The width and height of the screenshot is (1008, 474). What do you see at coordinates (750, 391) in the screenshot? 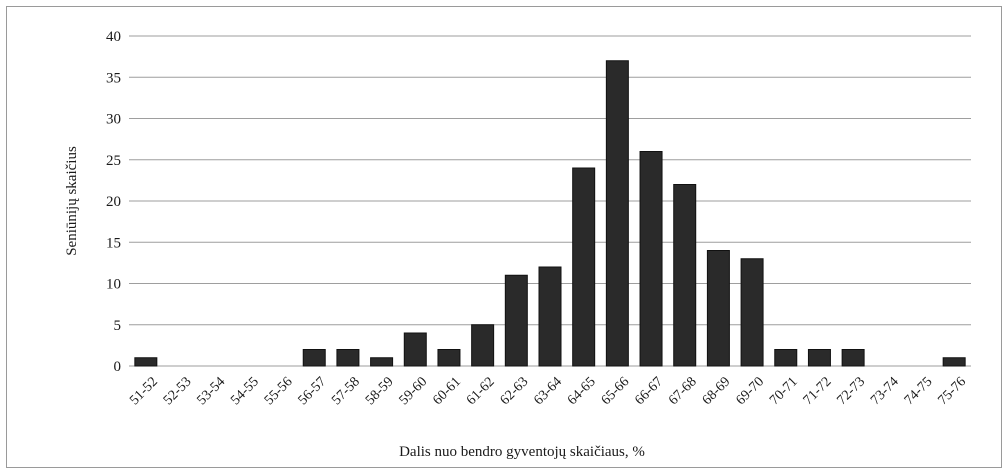
I see `x-tick-label: 69-70` at bounding box center [750, 391].